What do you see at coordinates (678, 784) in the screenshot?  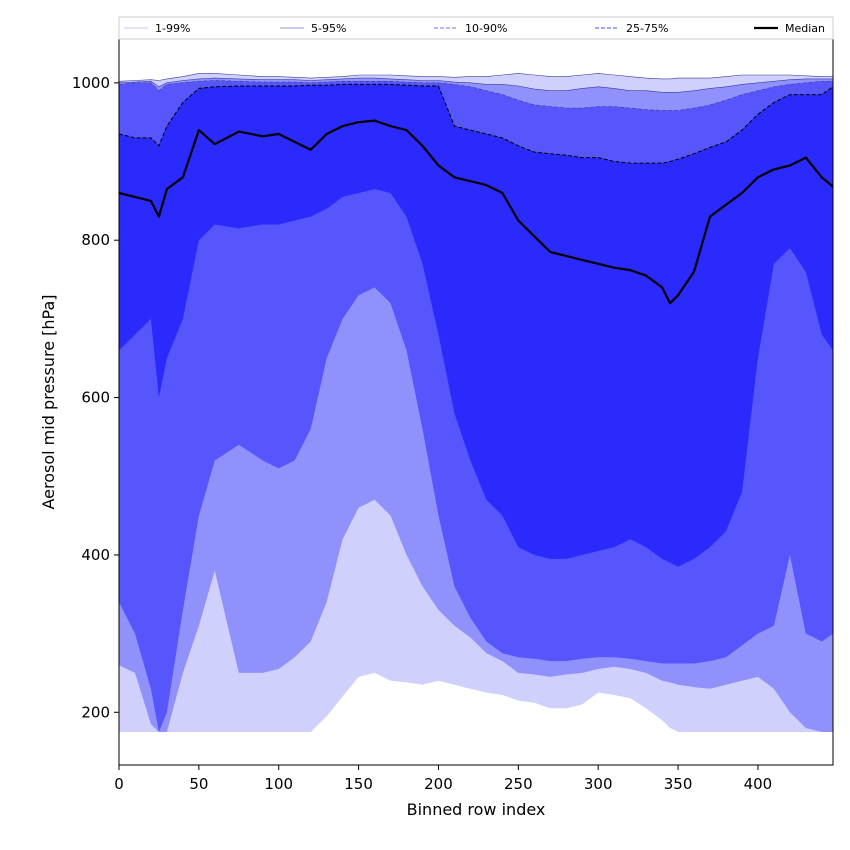 I see `x-tick-label: 350` at bounding box center [678, 784].